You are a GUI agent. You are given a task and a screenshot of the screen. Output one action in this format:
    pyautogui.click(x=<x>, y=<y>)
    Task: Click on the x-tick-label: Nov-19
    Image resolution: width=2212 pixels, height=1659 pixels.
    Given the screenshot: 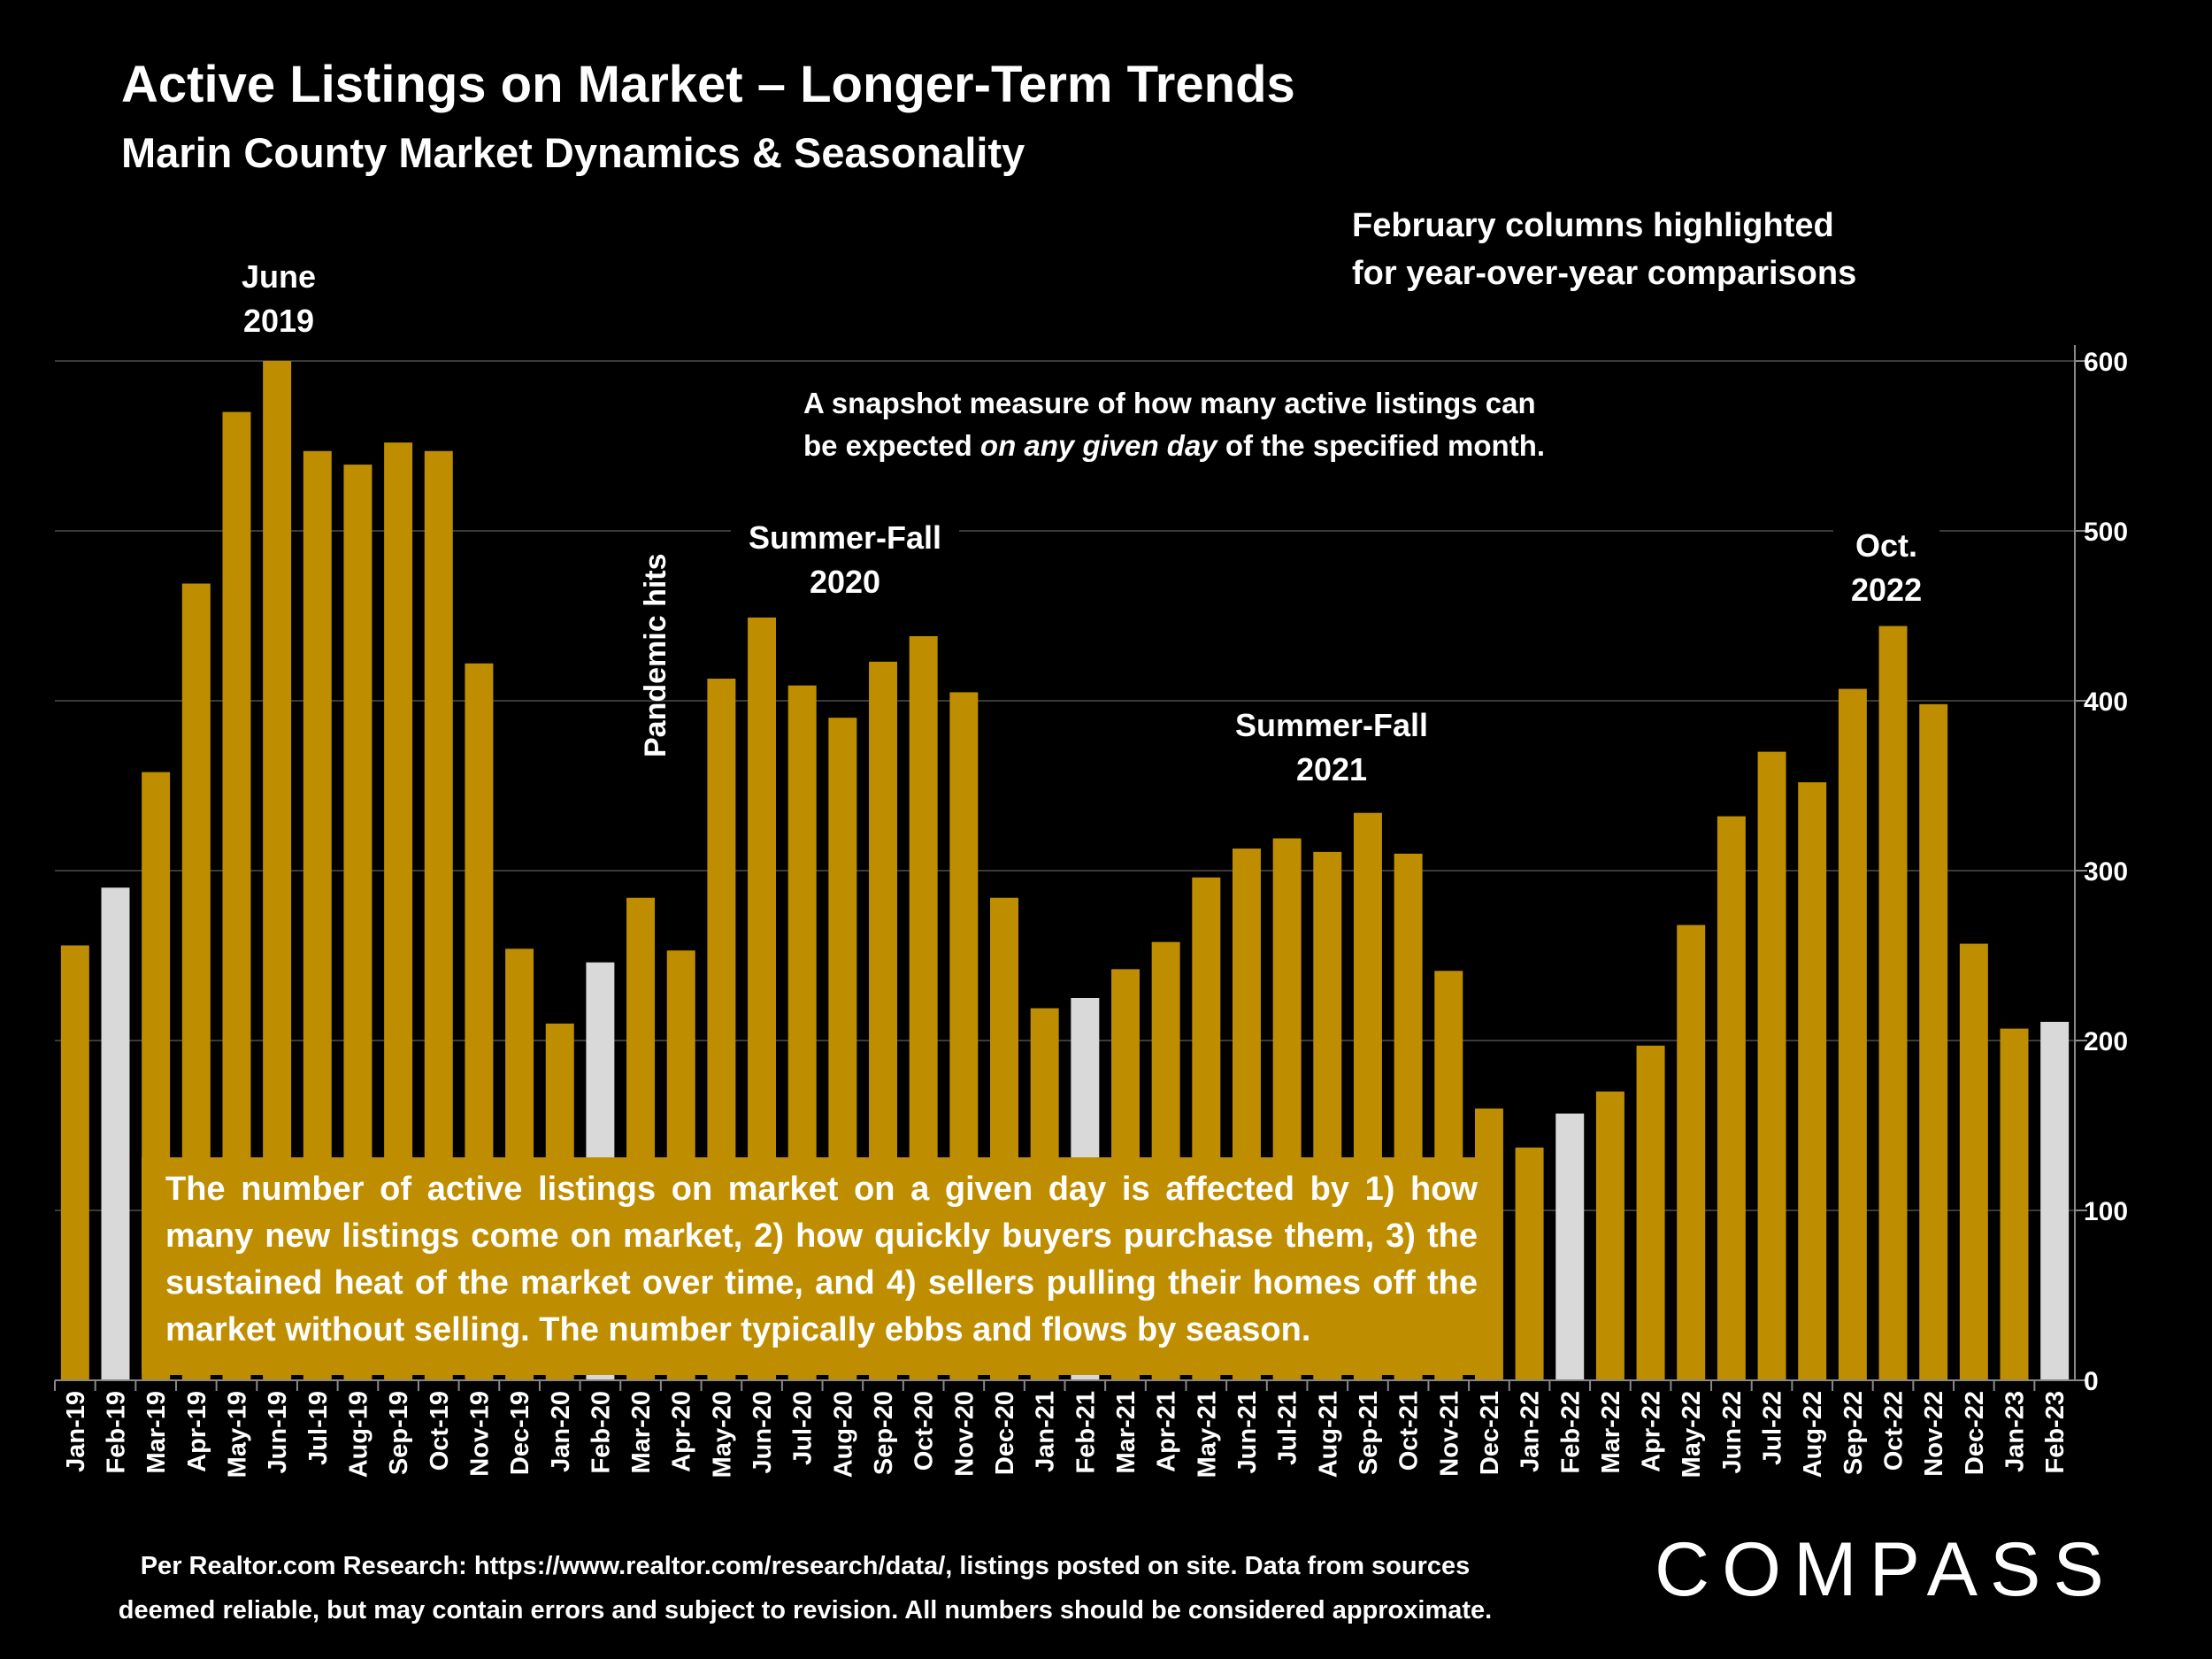 What is the action you would take?
    pyautogui.click(x=479, y=1434)
    